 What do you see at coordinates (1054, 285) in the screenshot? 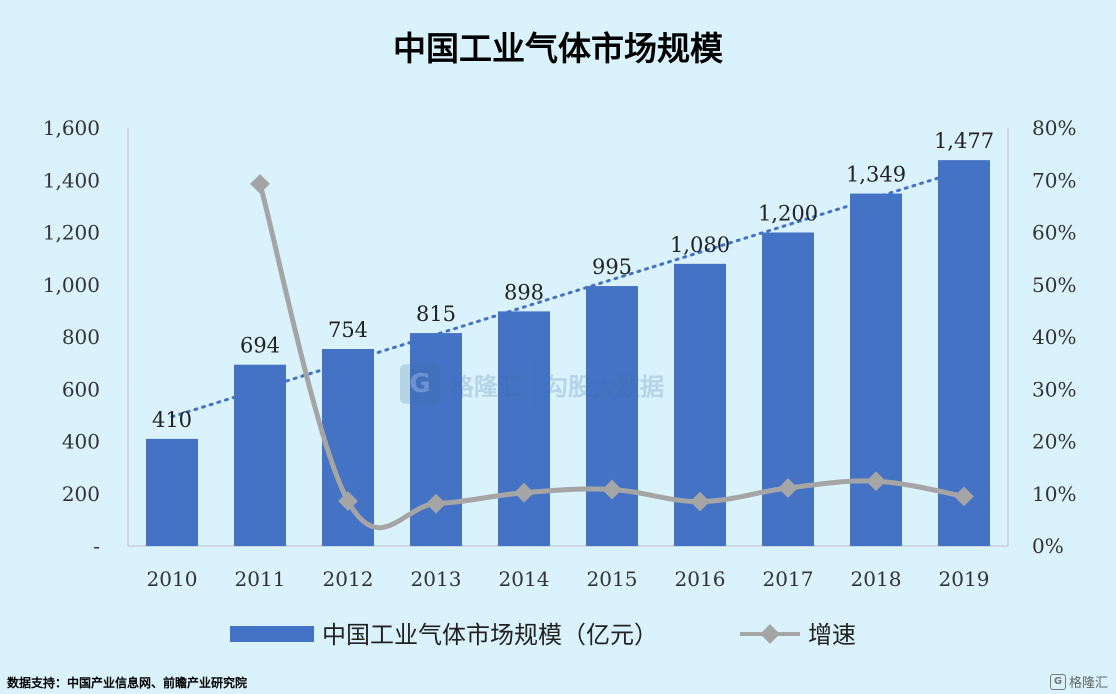
I see `y-tick-label-right: 50%` at bounding box center [1054, 285].